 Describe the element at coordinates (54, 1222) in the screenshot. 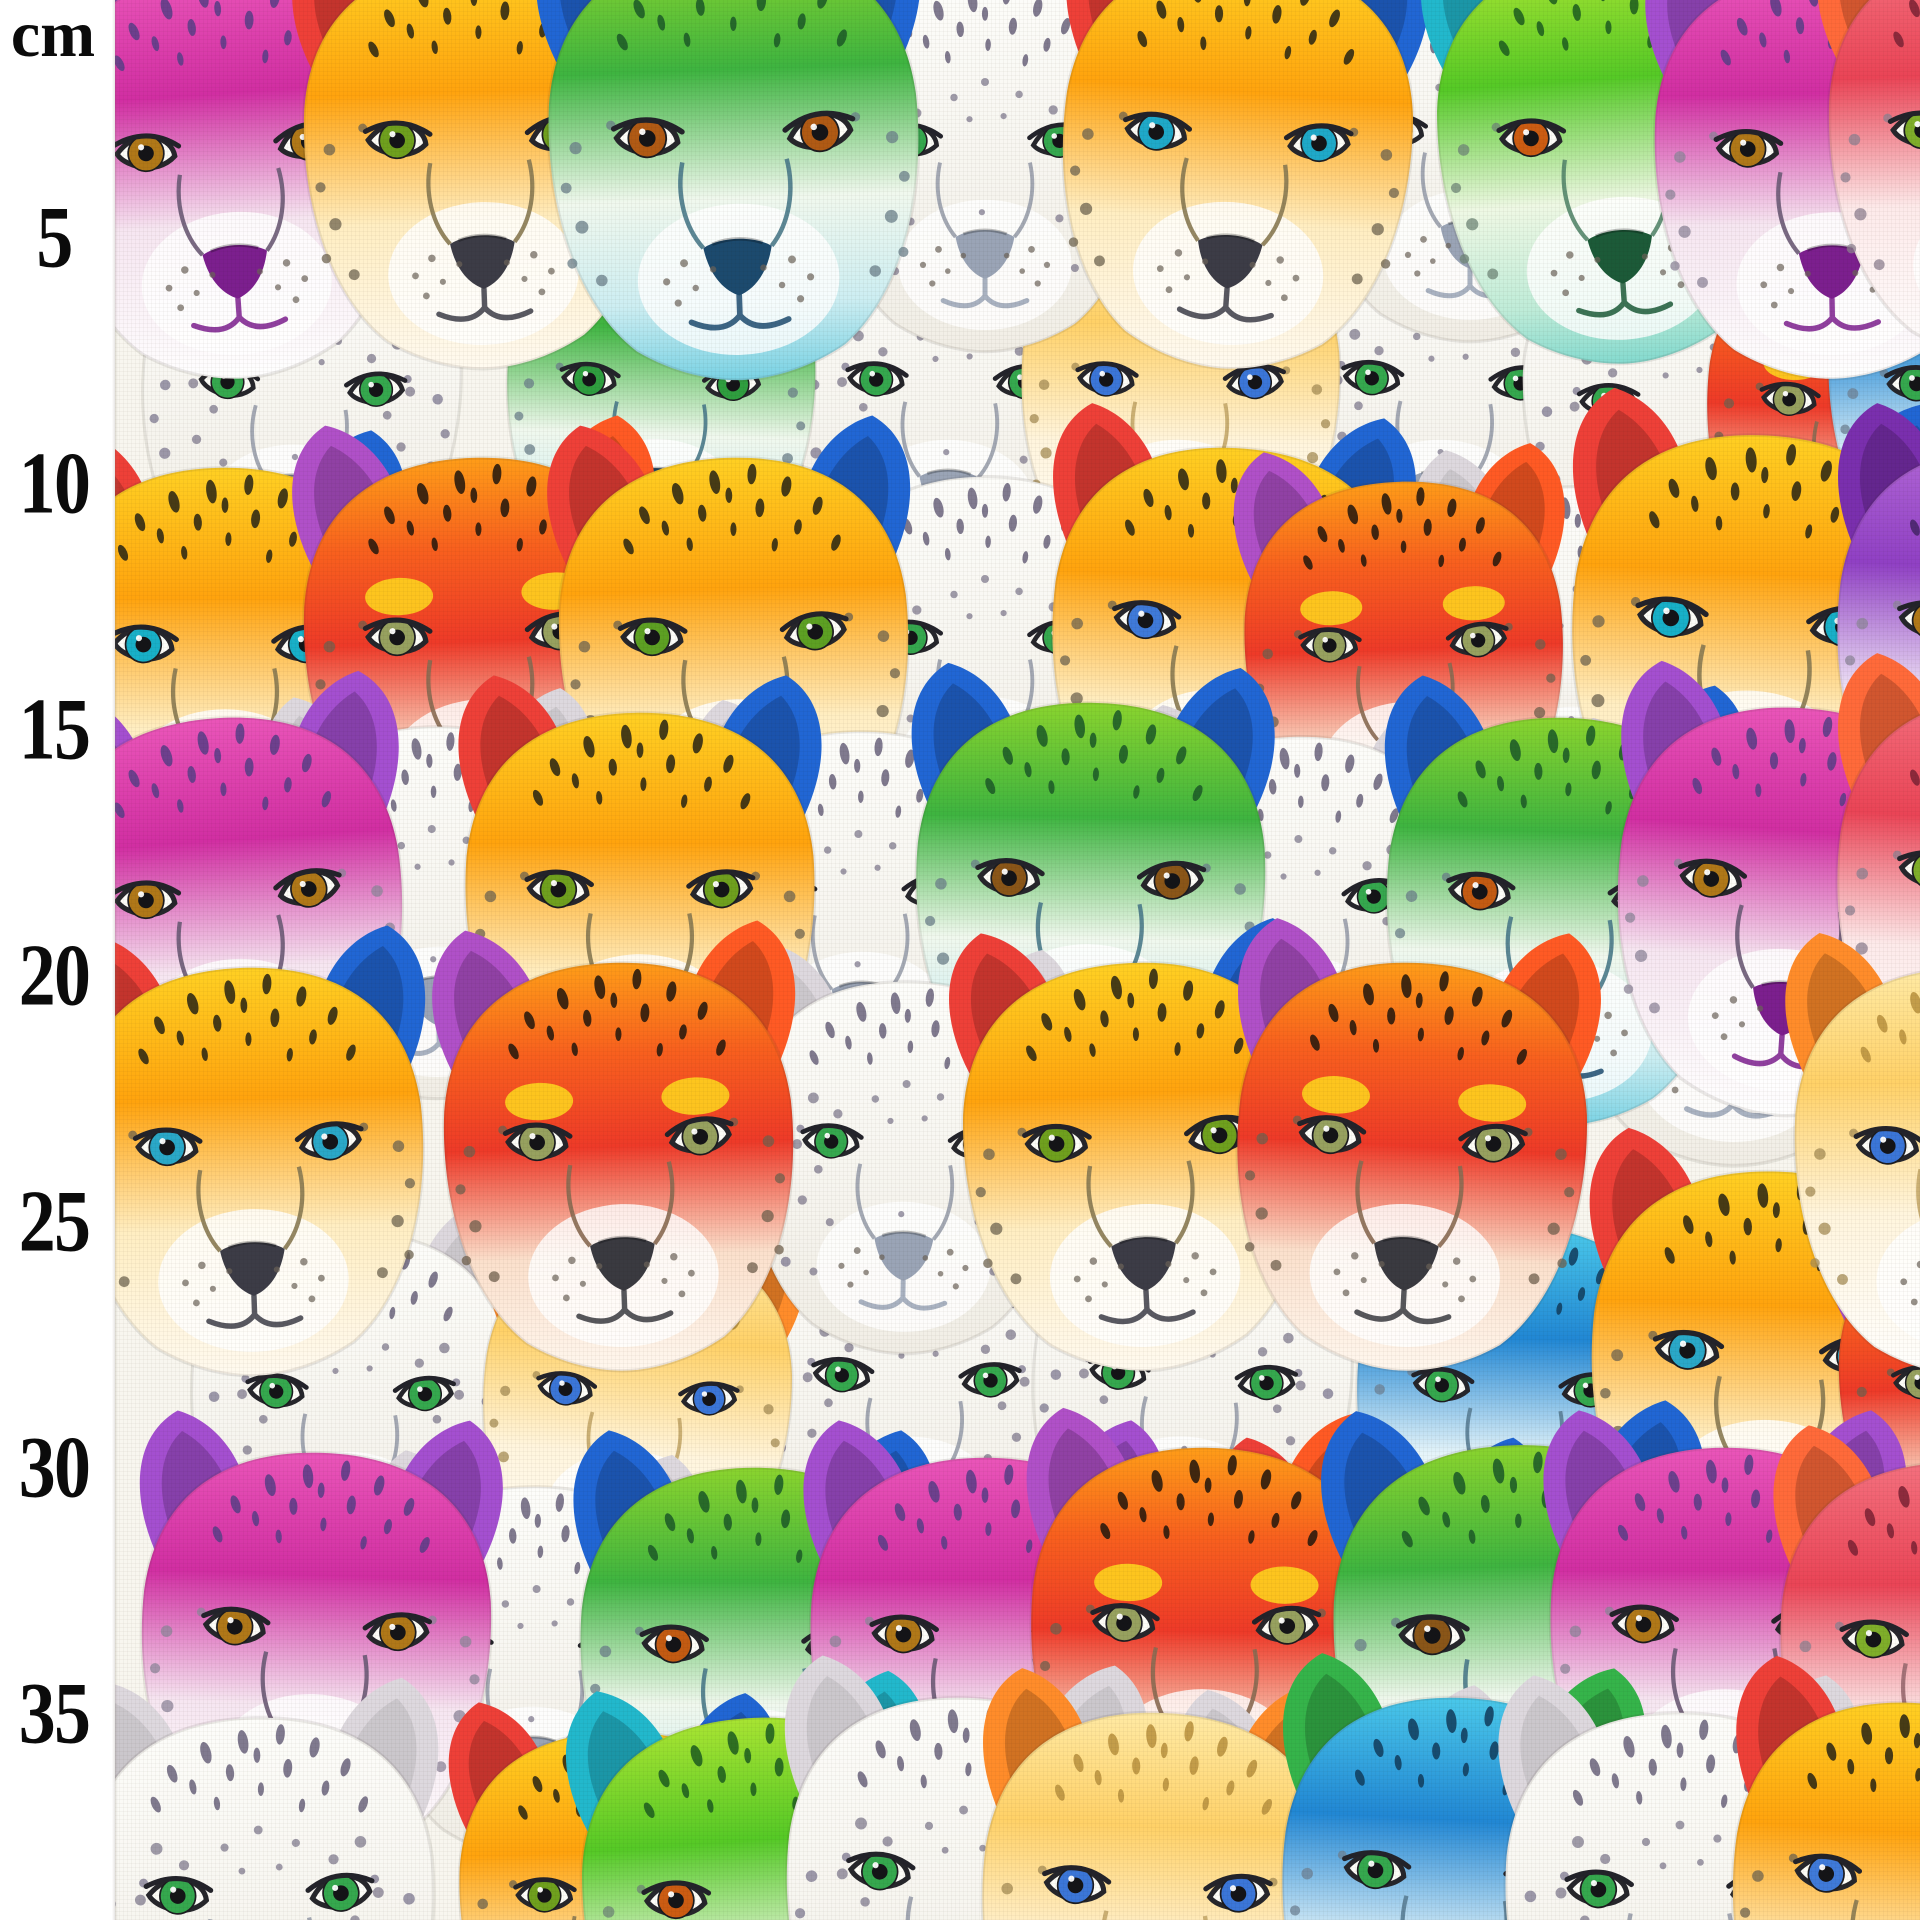

I see `ruler-tick-label: 25` at that location.